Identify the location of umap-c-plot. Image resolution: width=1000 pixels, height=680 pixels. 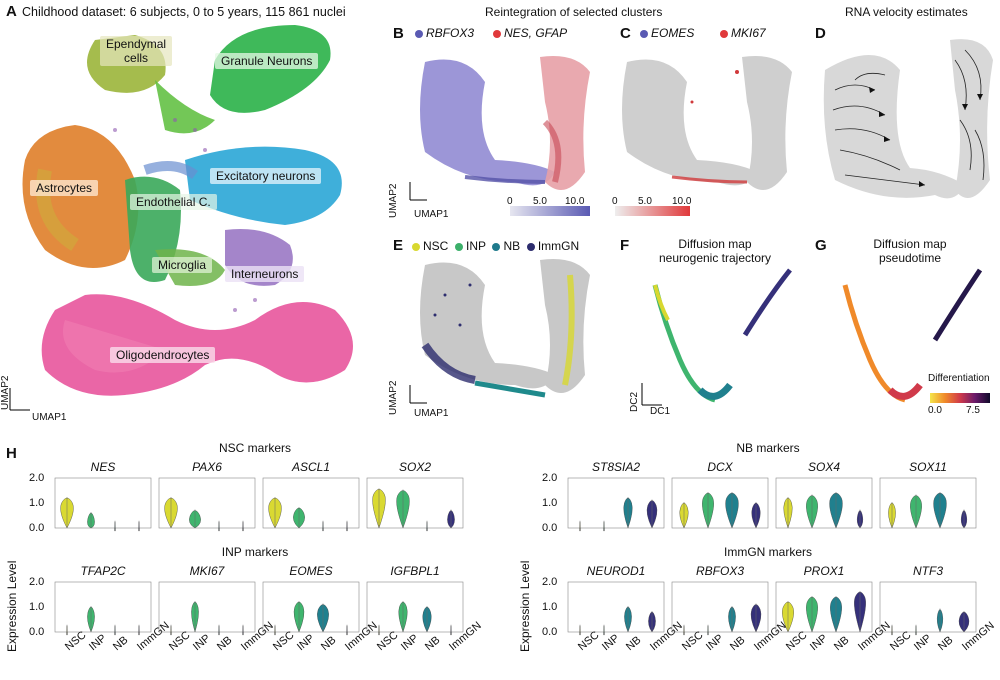
(707, 123).